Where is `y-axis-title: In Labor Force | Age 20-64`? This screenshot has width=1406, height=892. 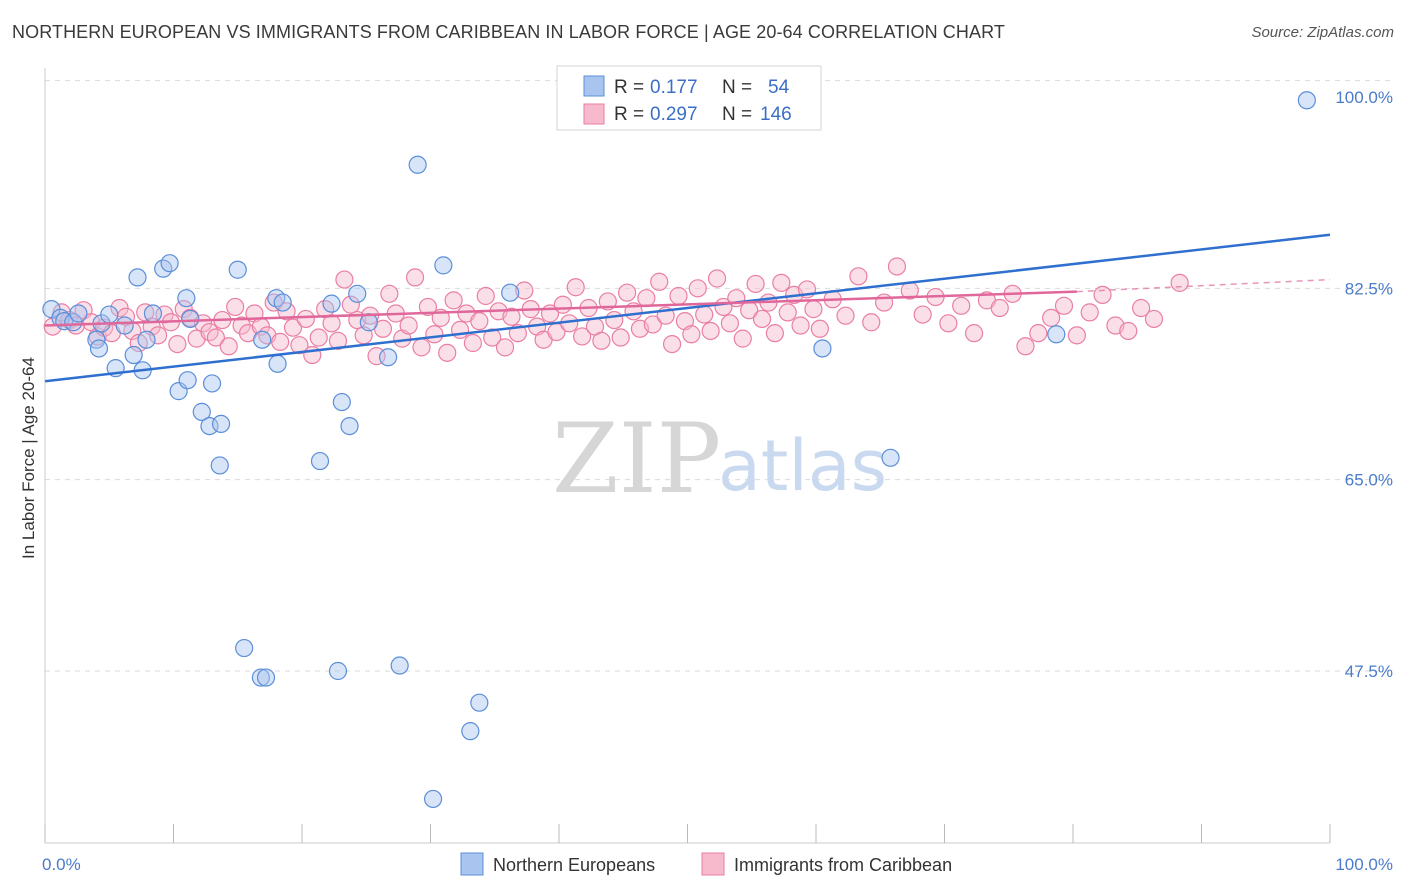 y-axis-title: In Labor Force | Age 20-64 is located at coordinates (28, 458).